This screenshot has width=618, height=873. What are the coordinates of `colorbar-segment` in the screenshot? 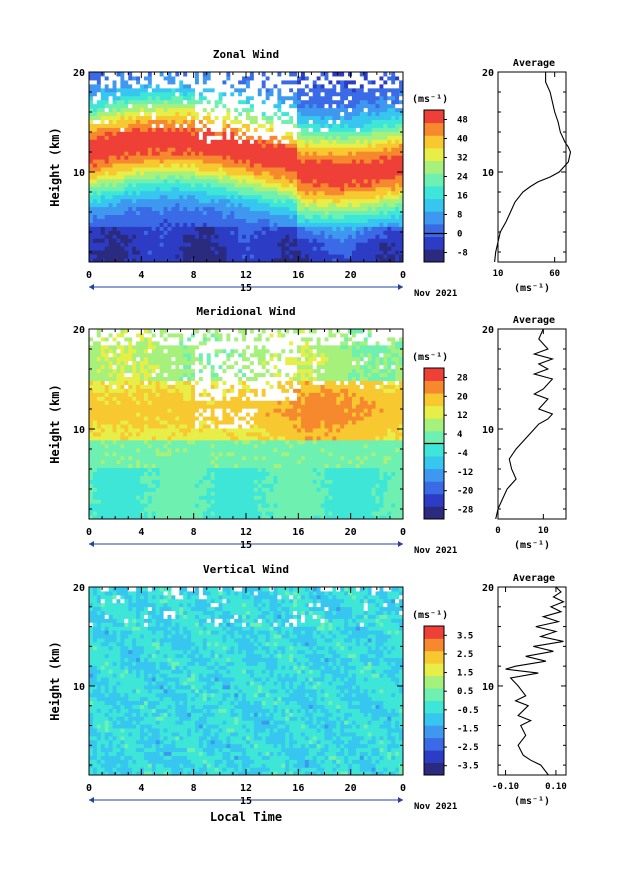 It's located at (434, 129).